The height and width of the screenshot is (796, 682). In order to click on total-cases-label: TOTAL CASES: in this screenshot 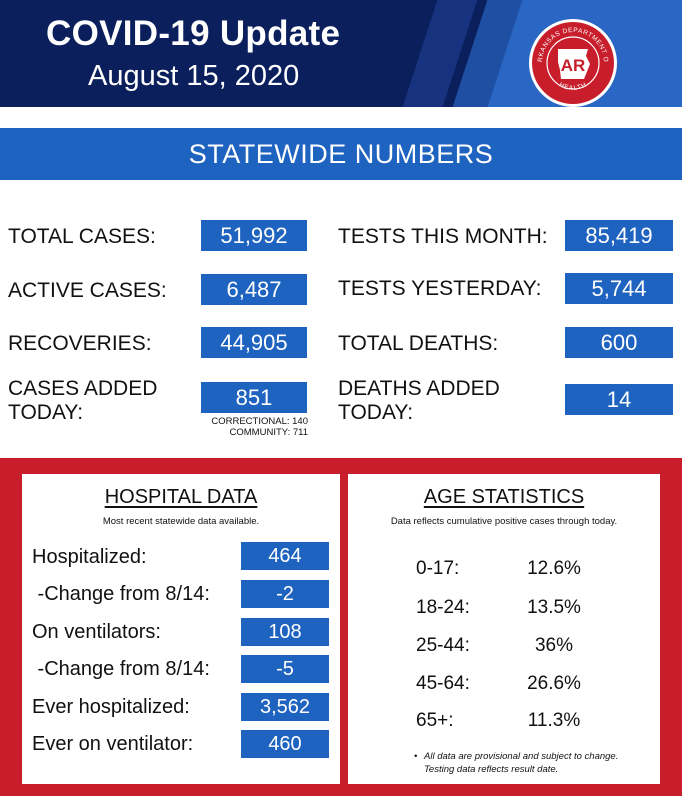, I will do `click(82, 236)`.